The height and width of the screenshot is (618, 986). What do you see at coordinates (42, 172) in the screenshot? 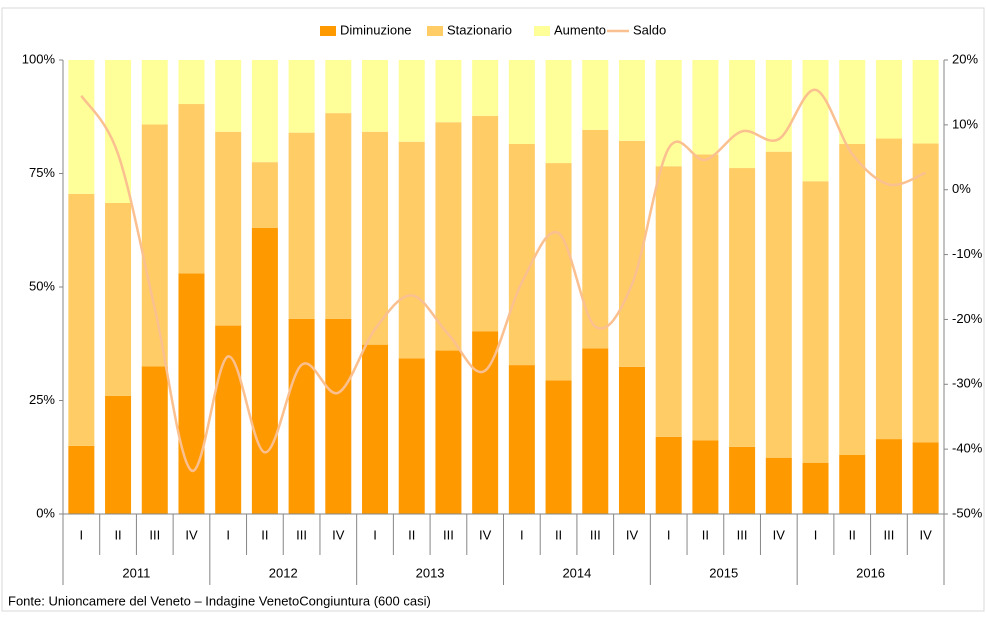
I see `y-tick-label: 75%` at bounding box center [42, 172].